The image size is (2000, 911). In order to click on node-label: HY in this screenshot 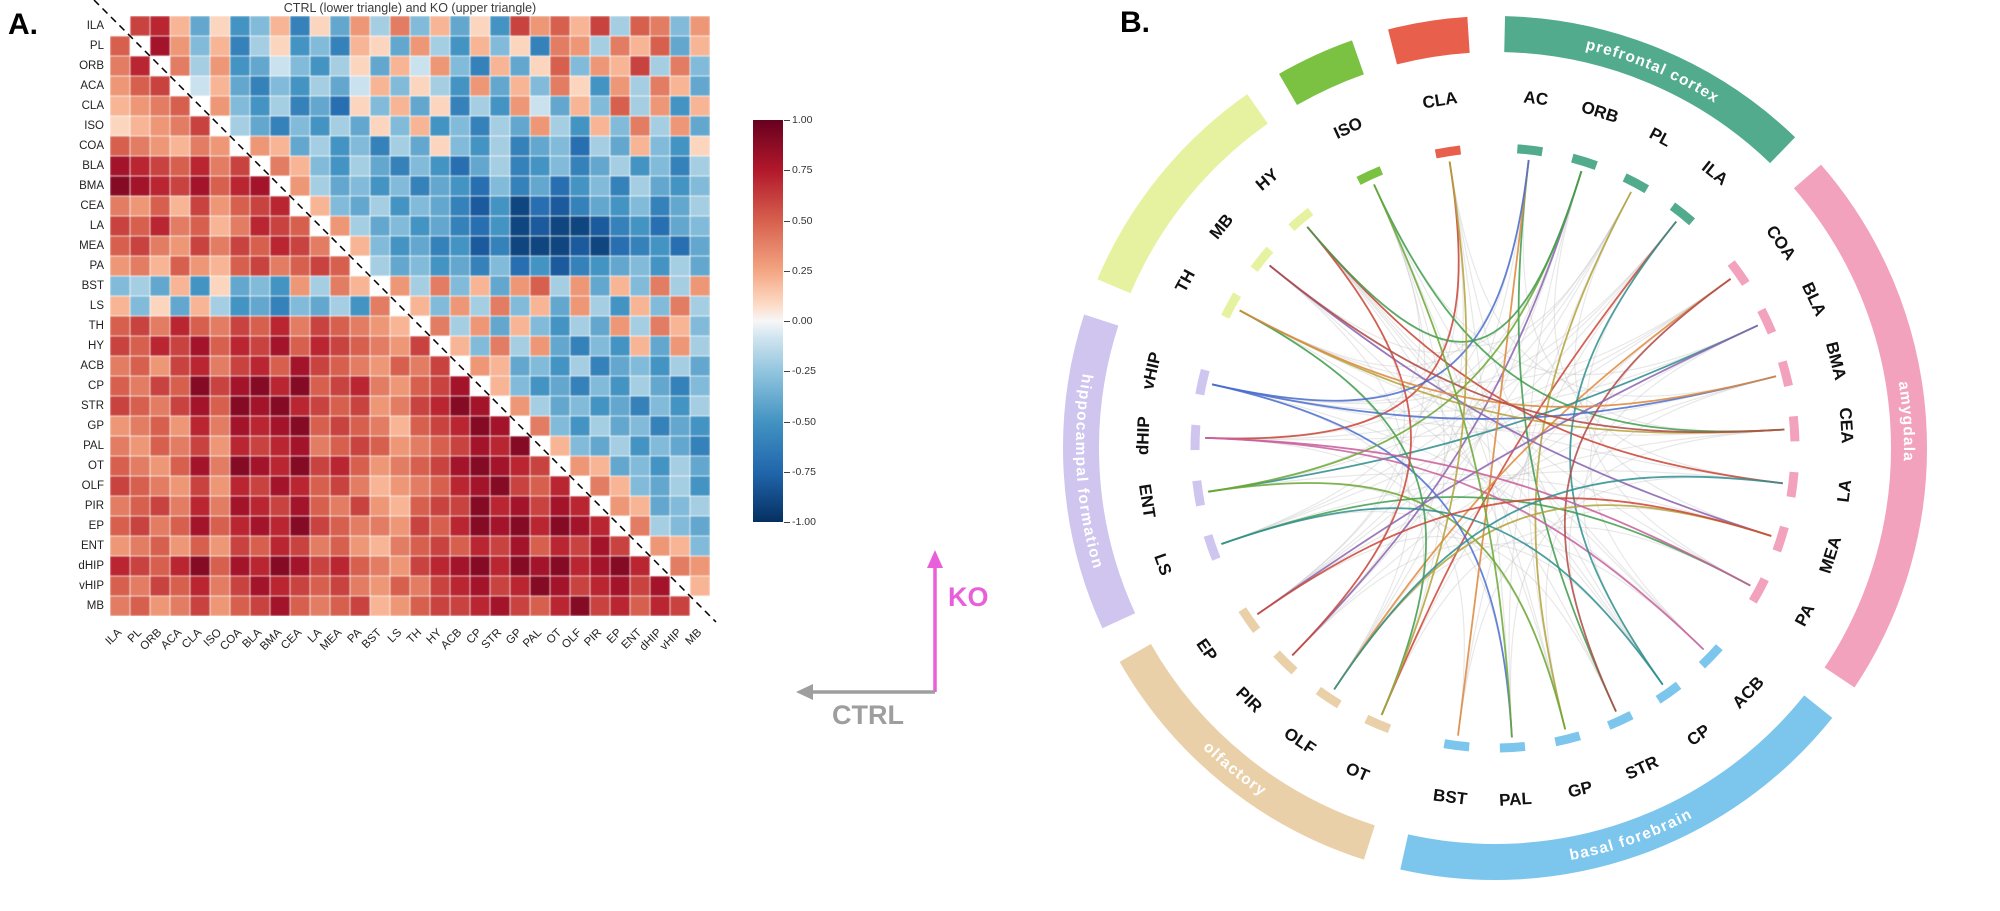, I will do `click(1267, 179)`.